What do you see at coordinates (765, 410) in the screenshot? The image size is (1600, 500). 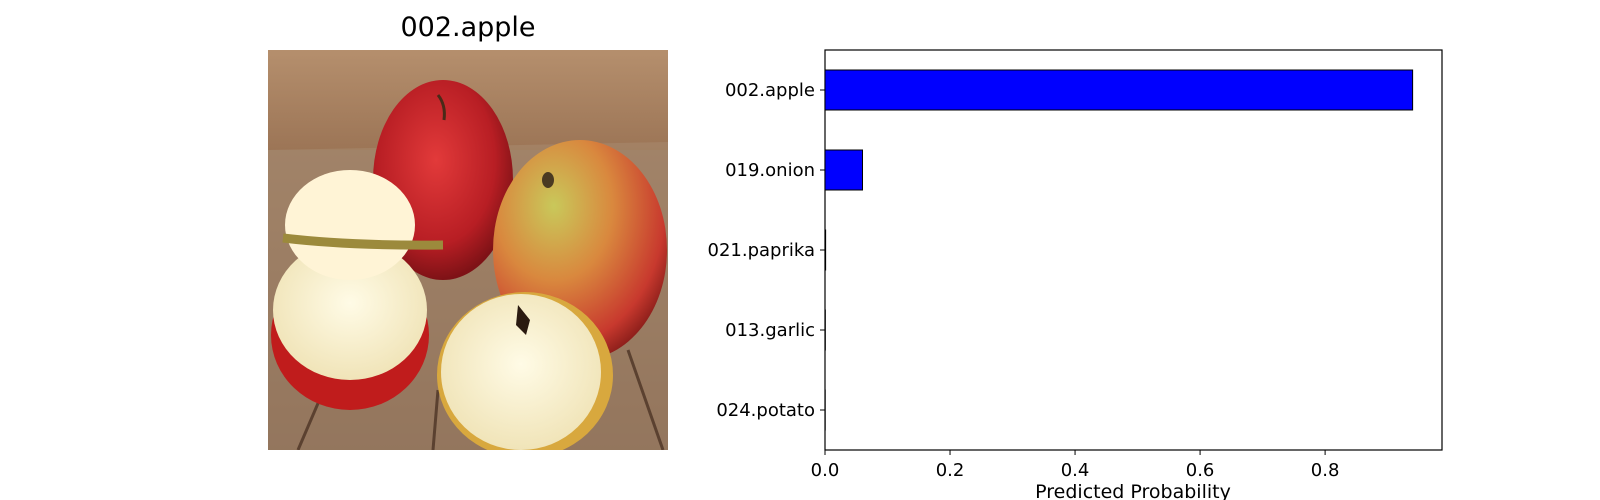 I see `y-tick-label: 024.potato` at bounding box center [765, 410].